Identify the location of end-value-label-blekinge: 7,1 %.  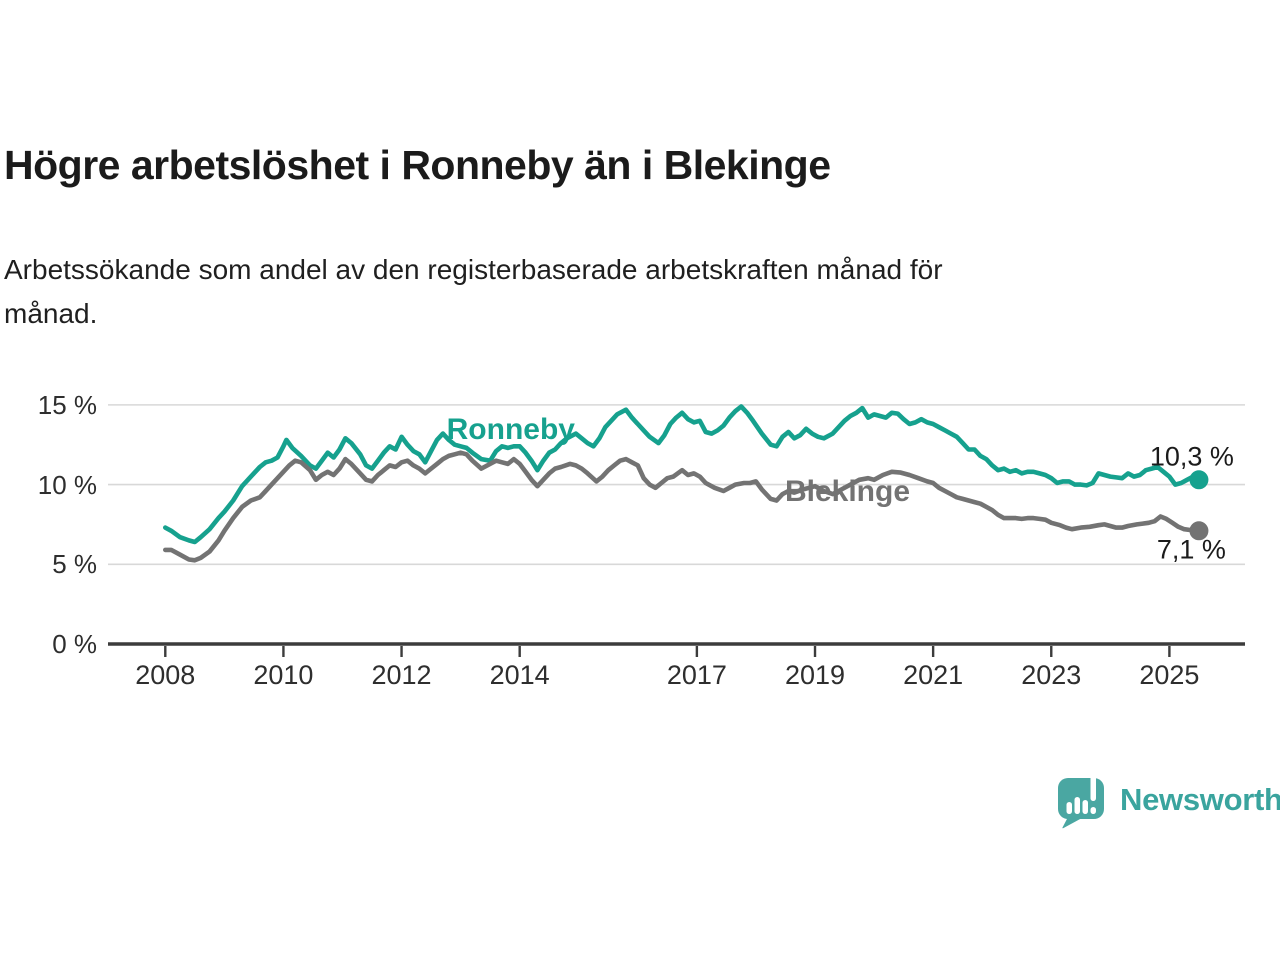
(1191, 549).